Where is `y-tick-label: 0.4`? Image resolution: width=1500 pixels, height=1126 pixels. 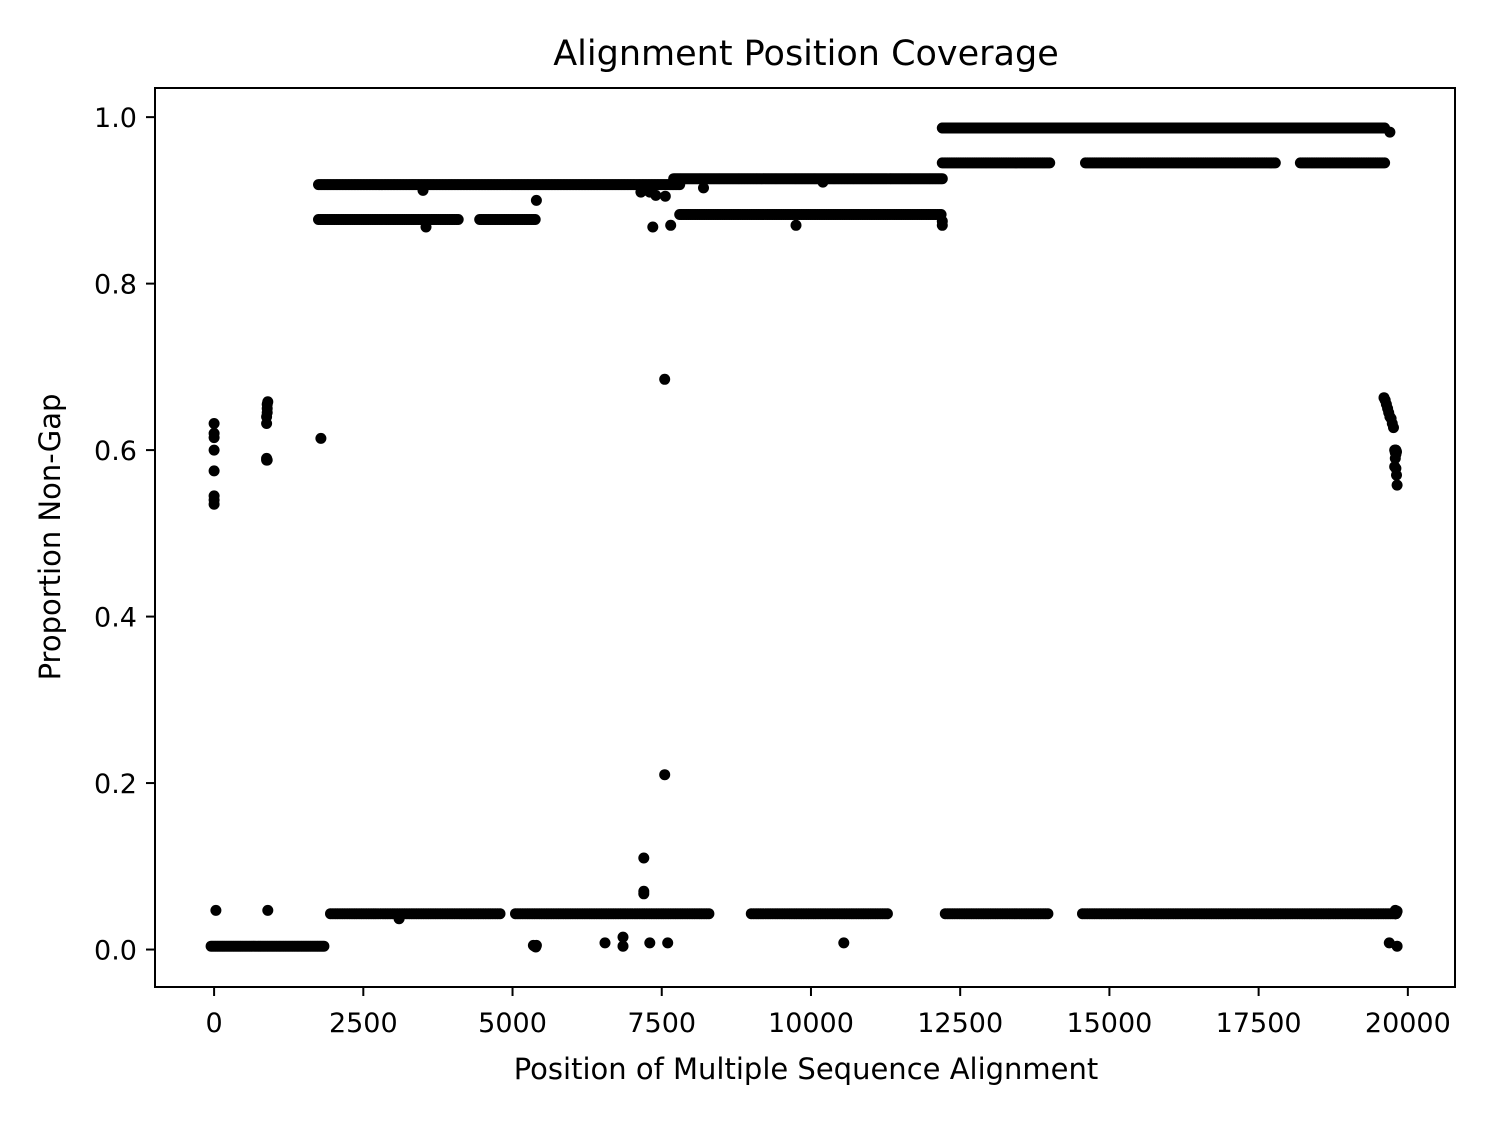
y-tick-label: 0.4 is located at coordinates (115, 618).